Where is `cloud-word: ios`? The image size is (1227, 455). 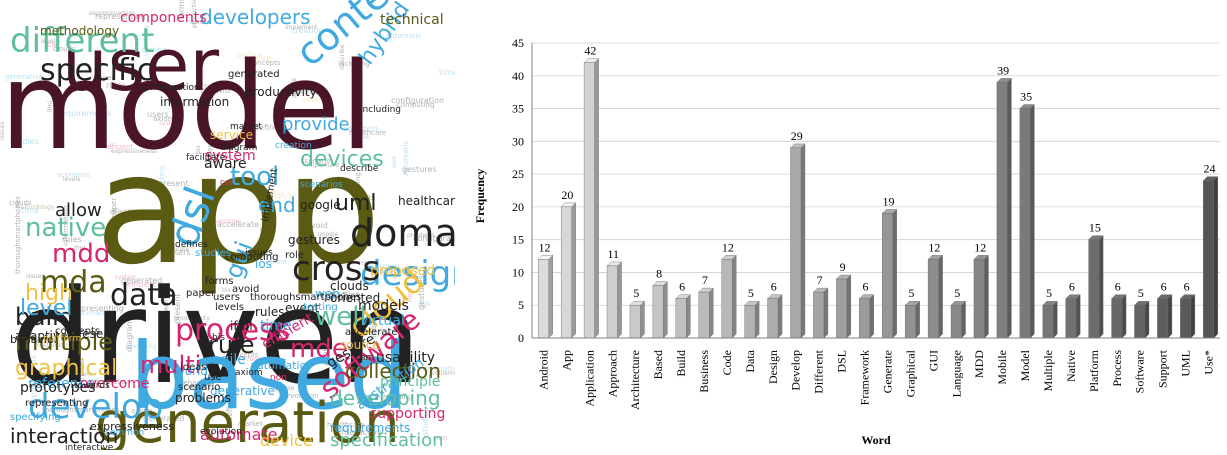 cloud-word: ios is located at coordinates (263, 264).